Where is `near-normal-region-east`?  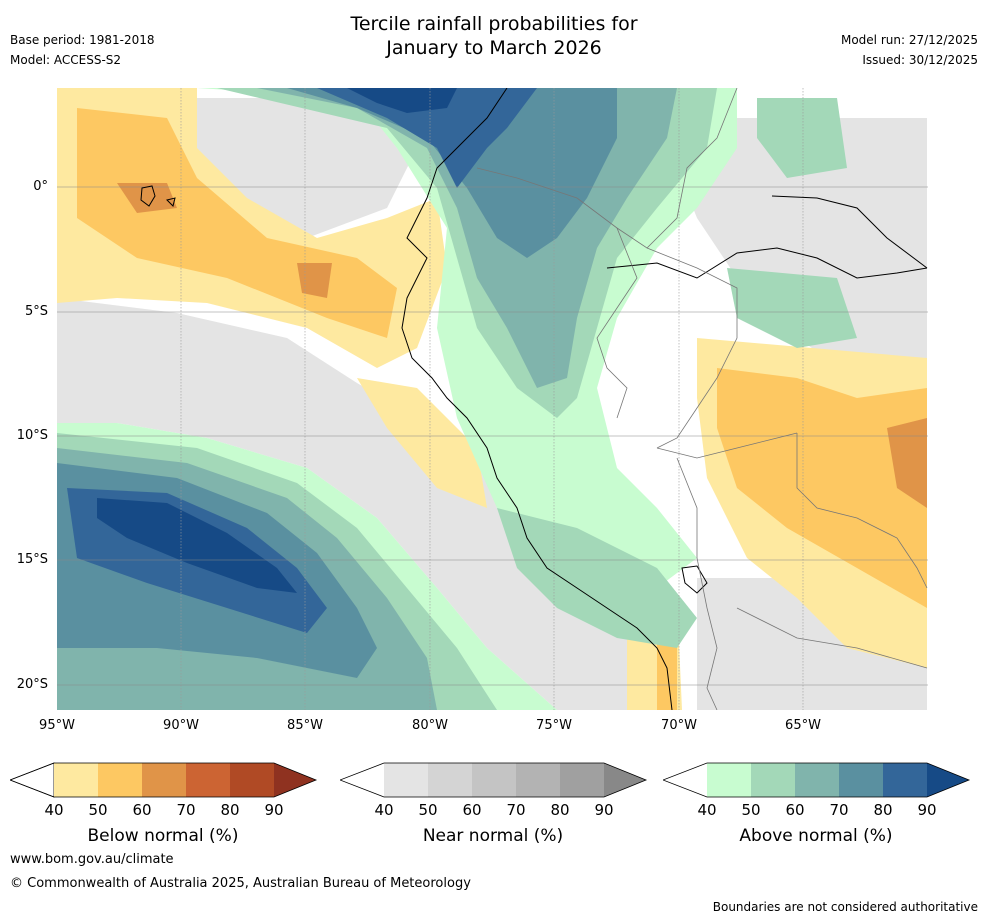
near-normal-region-east is located at coordinates (792, 253).